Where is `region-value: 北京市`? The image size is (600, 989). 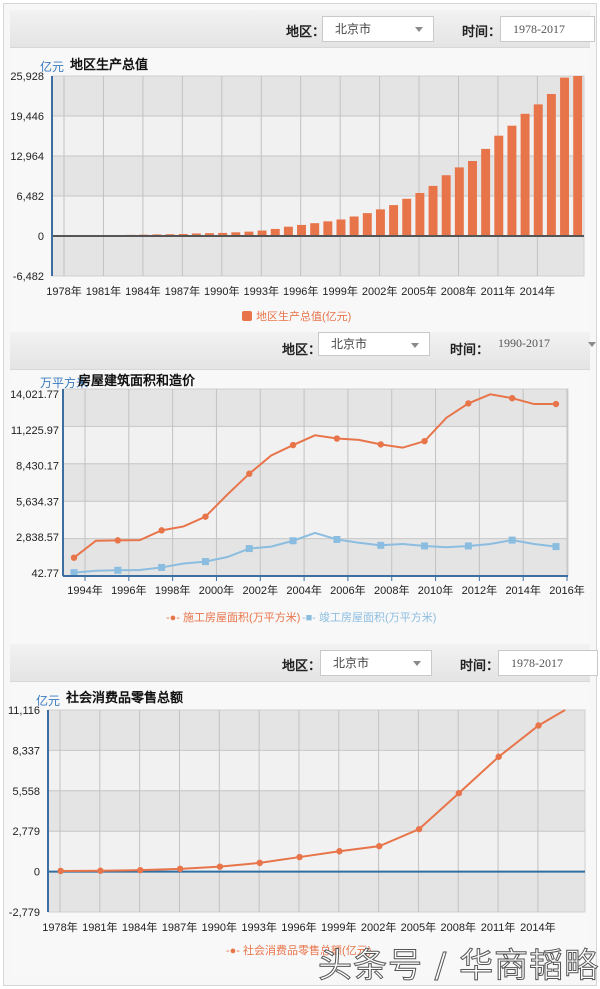 region-value: 北京市 is located at coordinates (351, 663).